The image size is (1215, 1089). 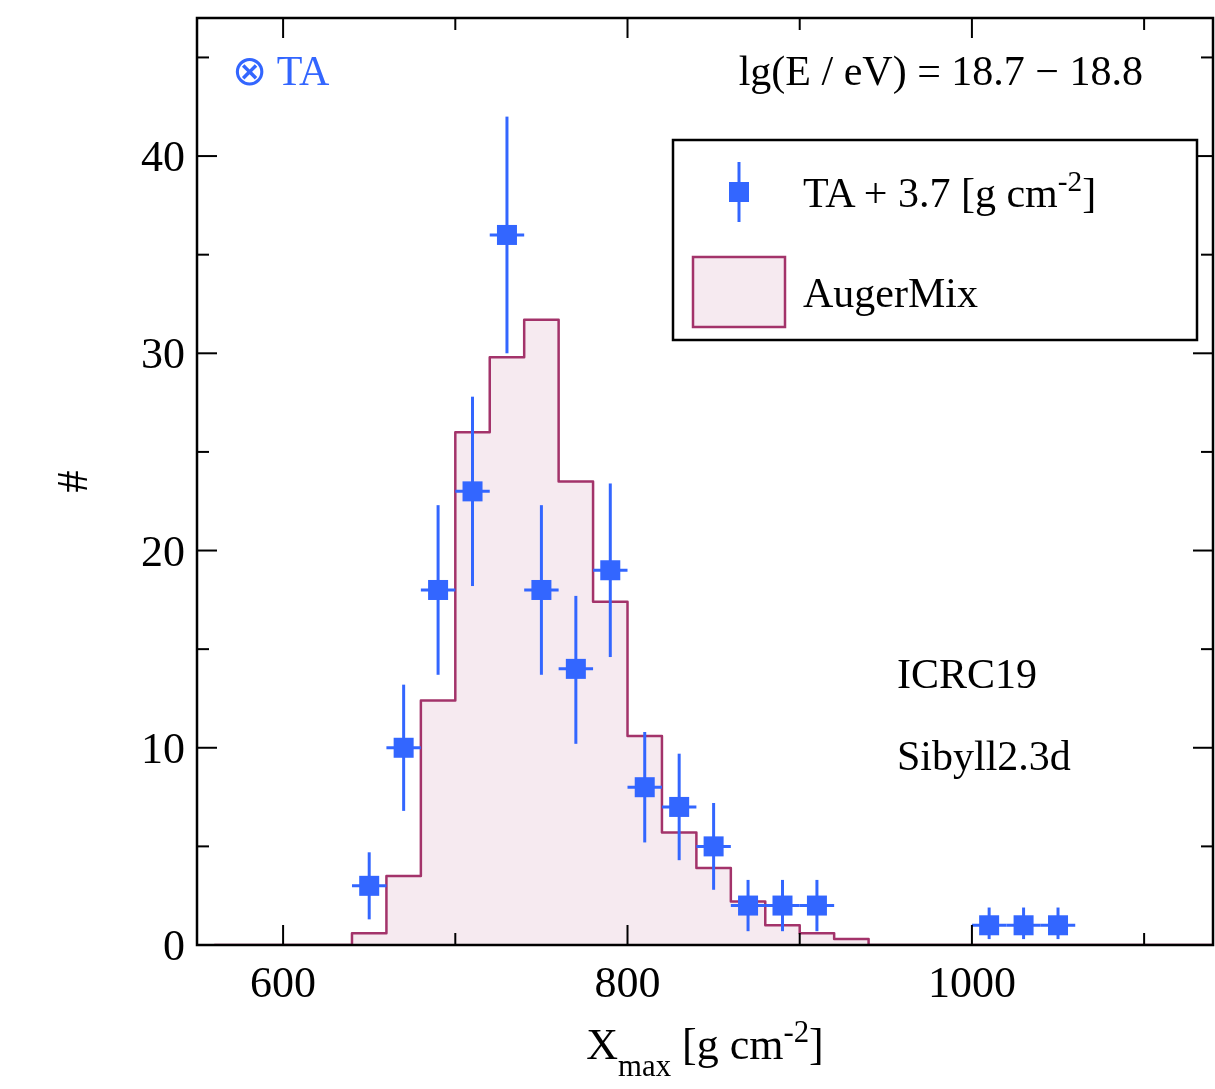 What do you see at coordinates (705, 1049) in the screenshot?
I see `x-axis-title: X$_{max}$ [g cm$^{-2}$]` at bounding box center [705, 1049].